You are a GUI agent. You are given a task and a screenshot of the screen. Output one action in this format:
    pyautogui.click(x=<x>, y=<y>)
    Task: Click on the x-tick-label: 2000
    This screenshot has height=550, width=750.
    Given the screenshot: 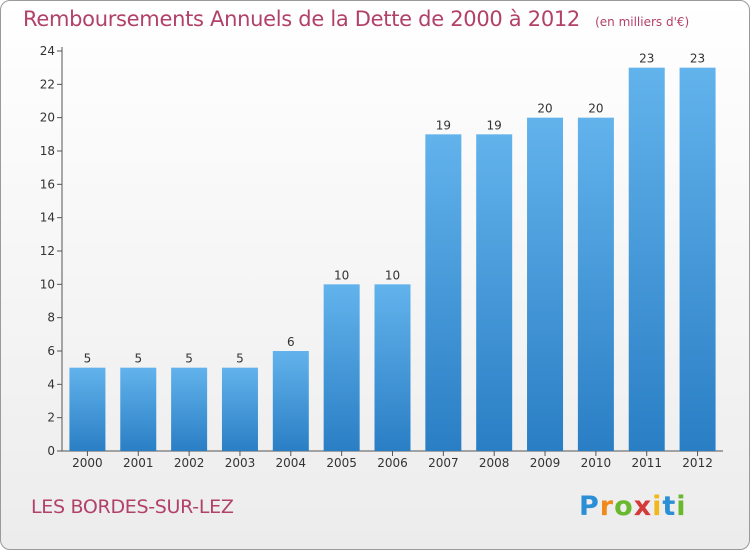 What is the action you would take?
    pyautogui.click(x=87, y=463)
    